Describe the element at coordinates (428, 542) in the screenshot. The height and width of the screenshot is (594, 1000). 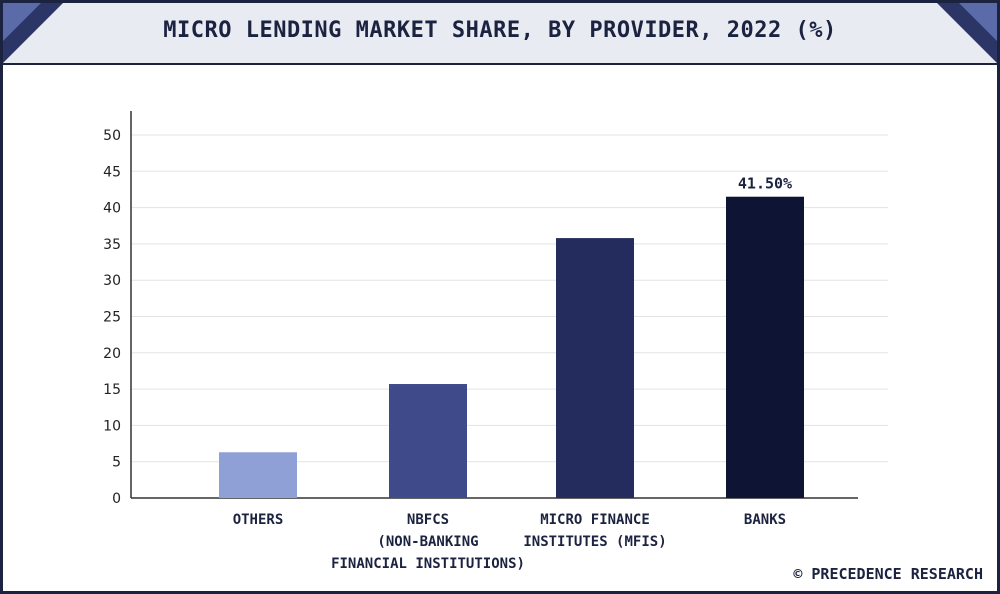
I see `x-category-label: NBFCS (NON-BANKING FINANCIAL INSTITUTIONS)` at that location.